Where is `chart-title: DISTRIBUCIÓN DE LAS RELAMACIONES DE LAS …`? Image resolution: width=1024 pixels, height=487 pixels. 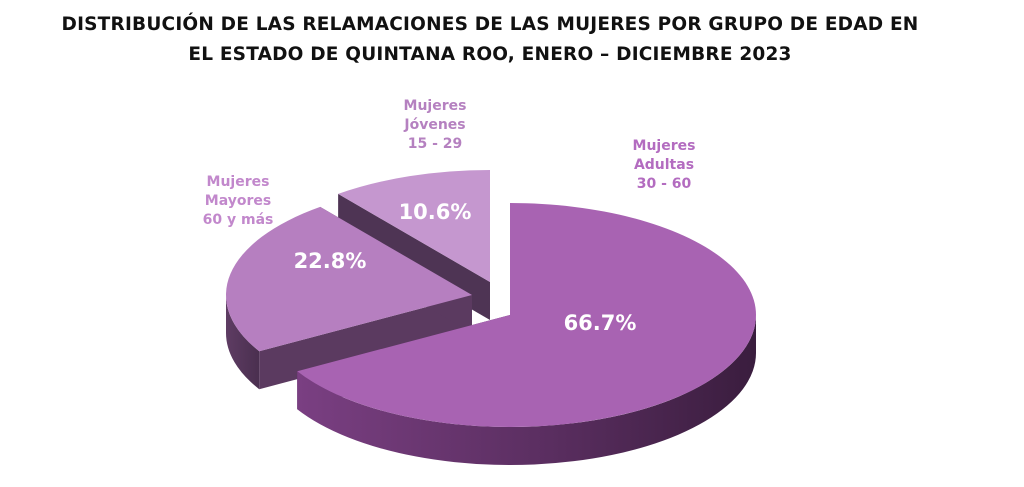 chart-title: DISTRIBUCIÓN DE LAS RELAMACIONES DE LAS … is located at coordinates (490, 40).